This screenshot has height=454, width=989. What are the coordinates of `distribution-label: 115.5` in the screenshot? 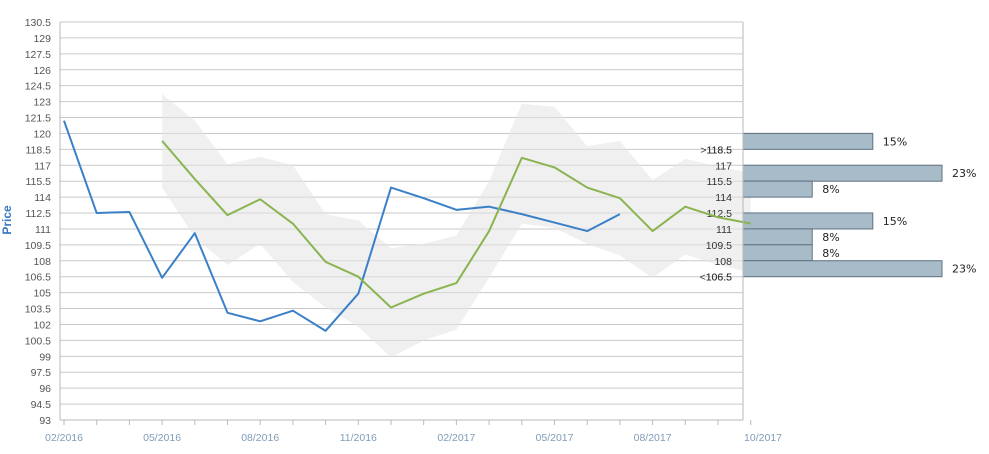 It's located at (720, 182).